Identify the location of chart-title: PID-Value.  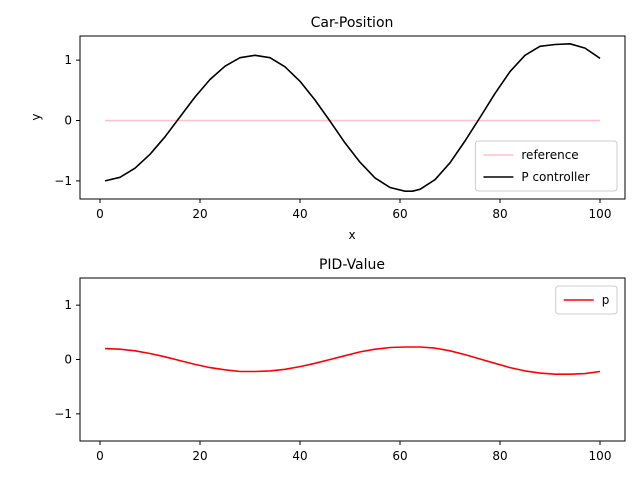
(352, 265).